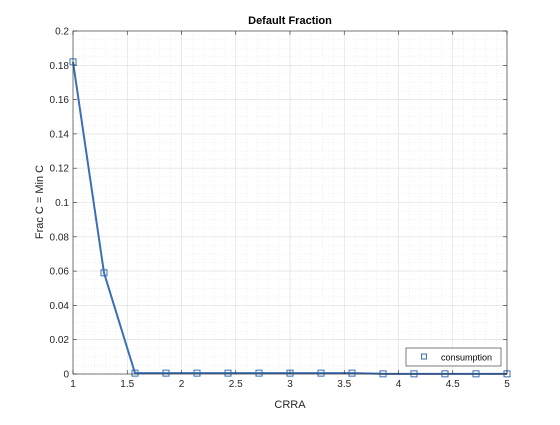 The height and width of the screenshot is (425, 560). What do you see at coordinates (290, 384) in the screenshot?
I see `x-tick-label: 3` at bounding box center [290, 384].